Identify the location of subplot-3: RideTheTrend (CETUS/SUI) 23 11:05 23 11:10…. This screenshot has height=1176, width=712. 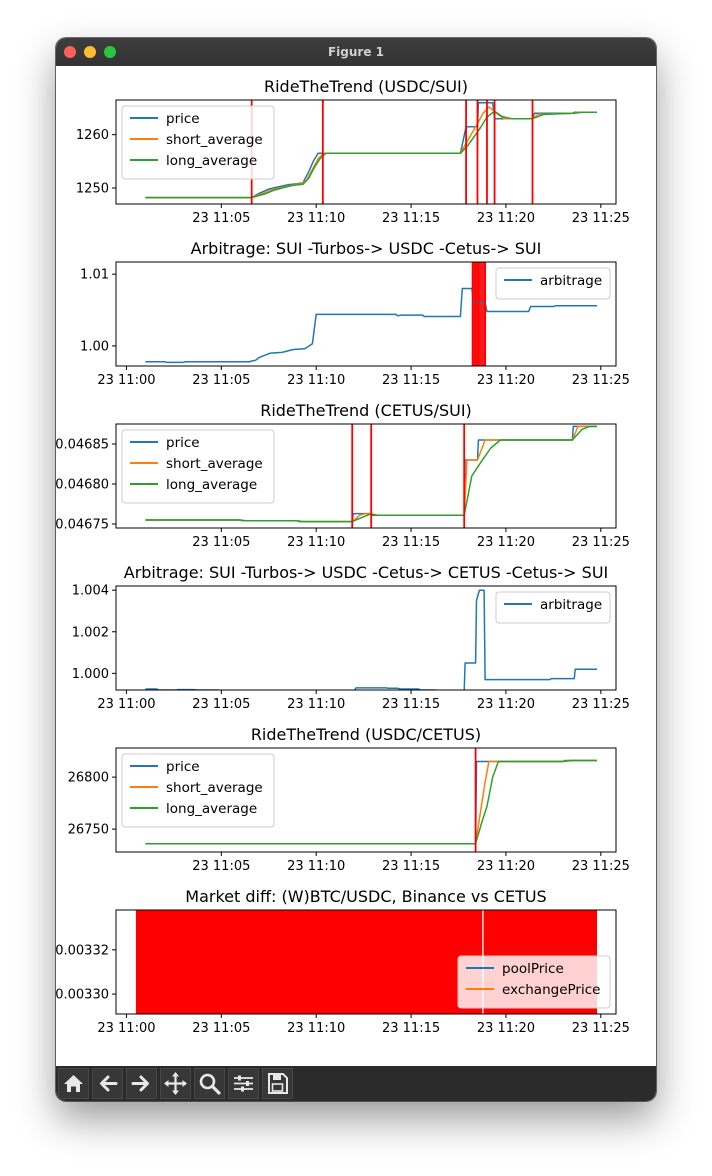
(343, 475).